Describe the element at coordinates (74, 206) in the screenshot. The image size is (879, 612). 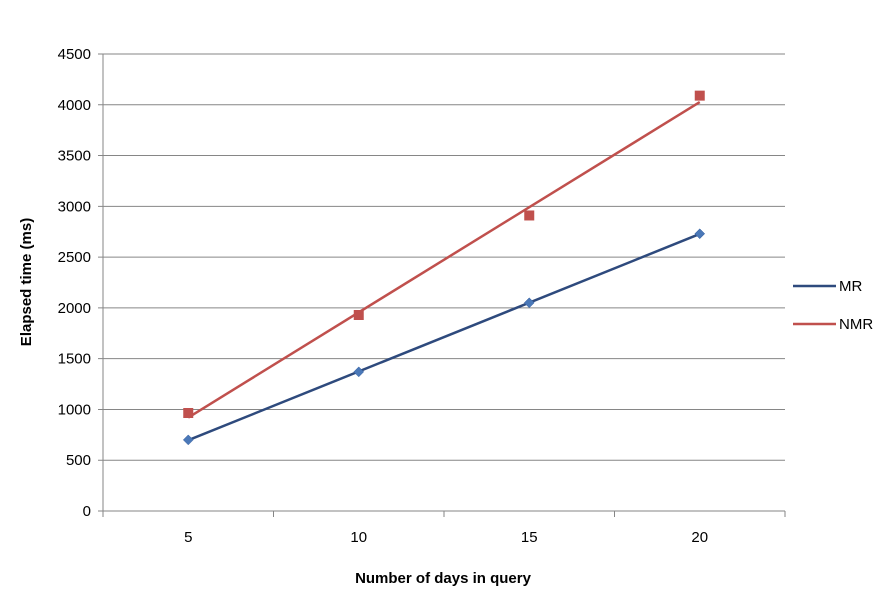
I see `y-tick-label: 3000` at that location.